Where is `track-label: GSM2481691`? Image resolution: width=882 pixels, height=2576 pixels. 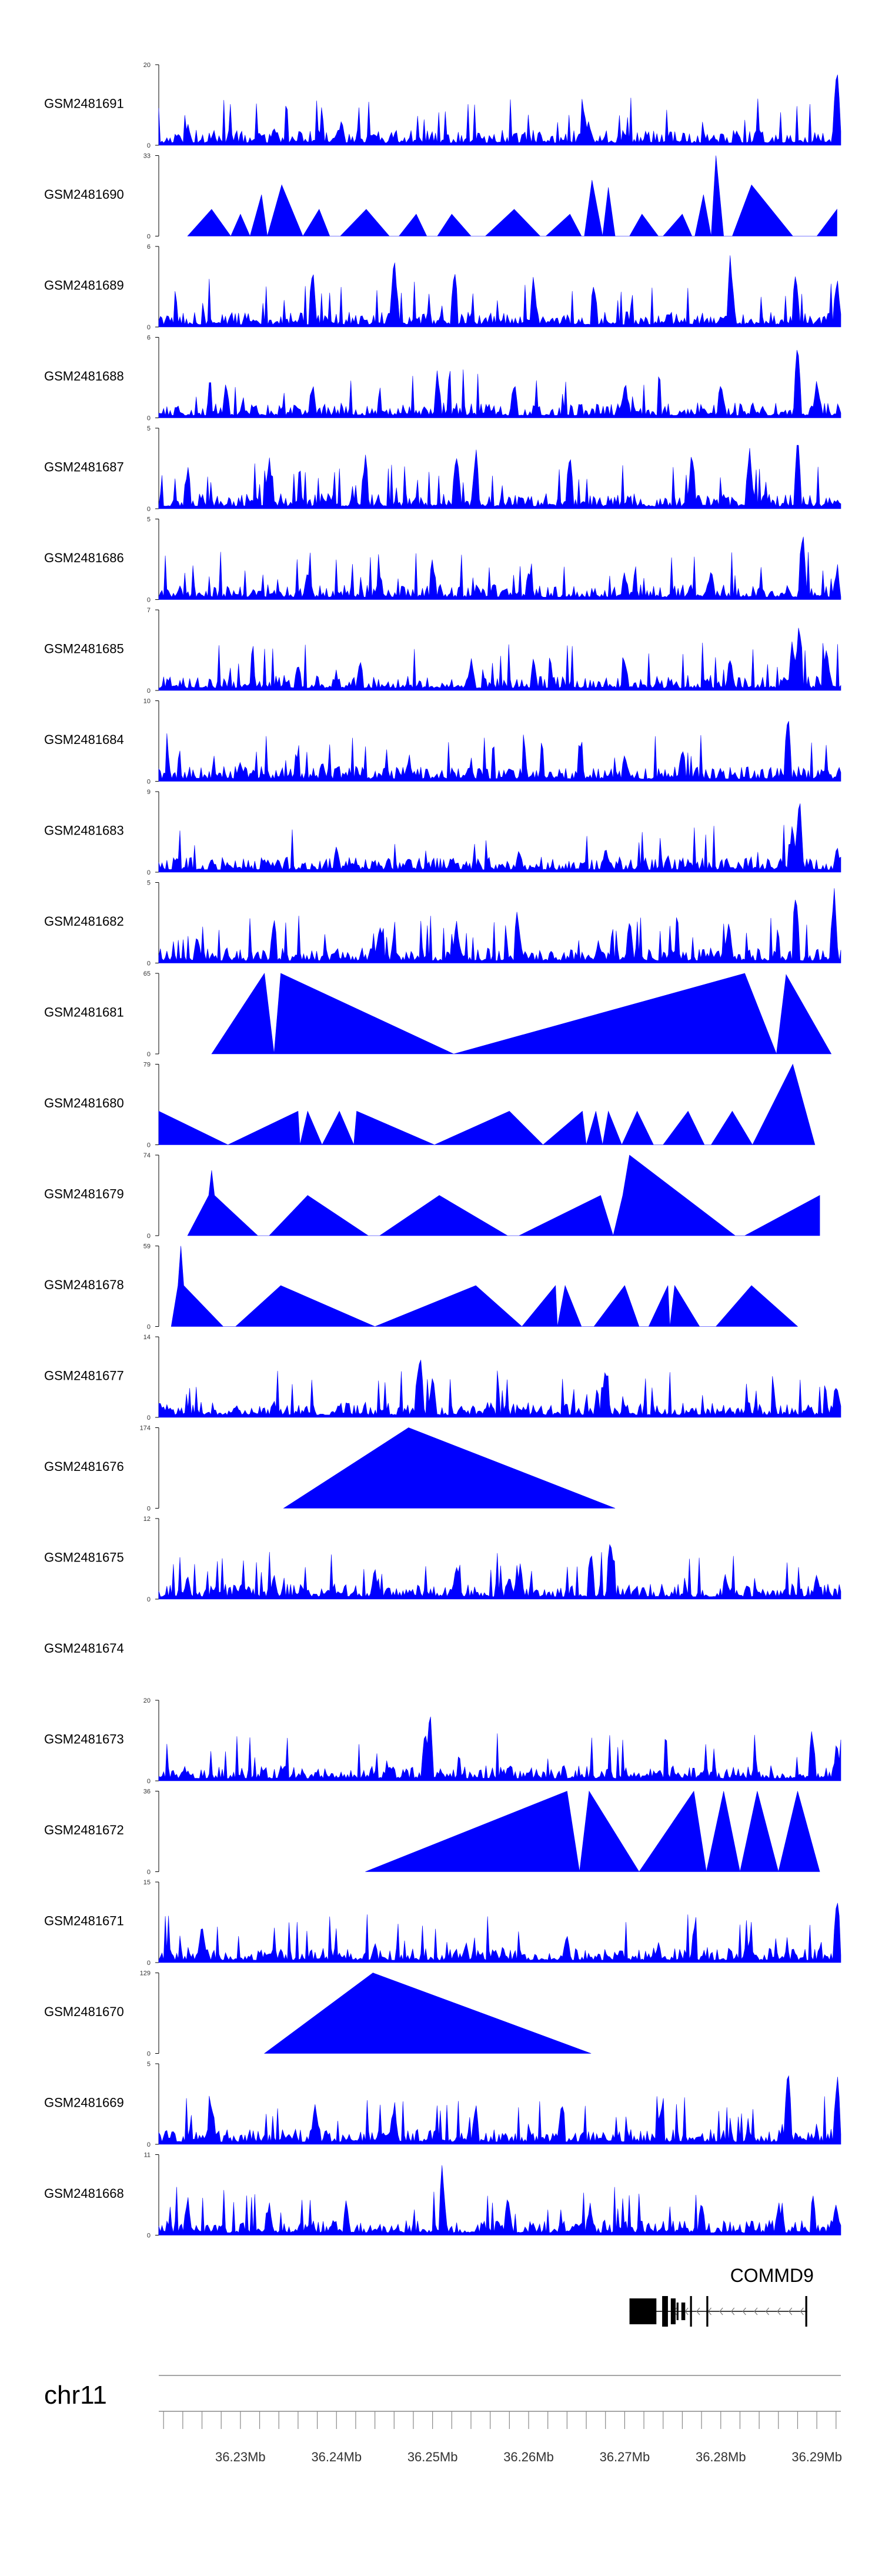
track-label: GSM2481691 is located at coordinates (84, 103).